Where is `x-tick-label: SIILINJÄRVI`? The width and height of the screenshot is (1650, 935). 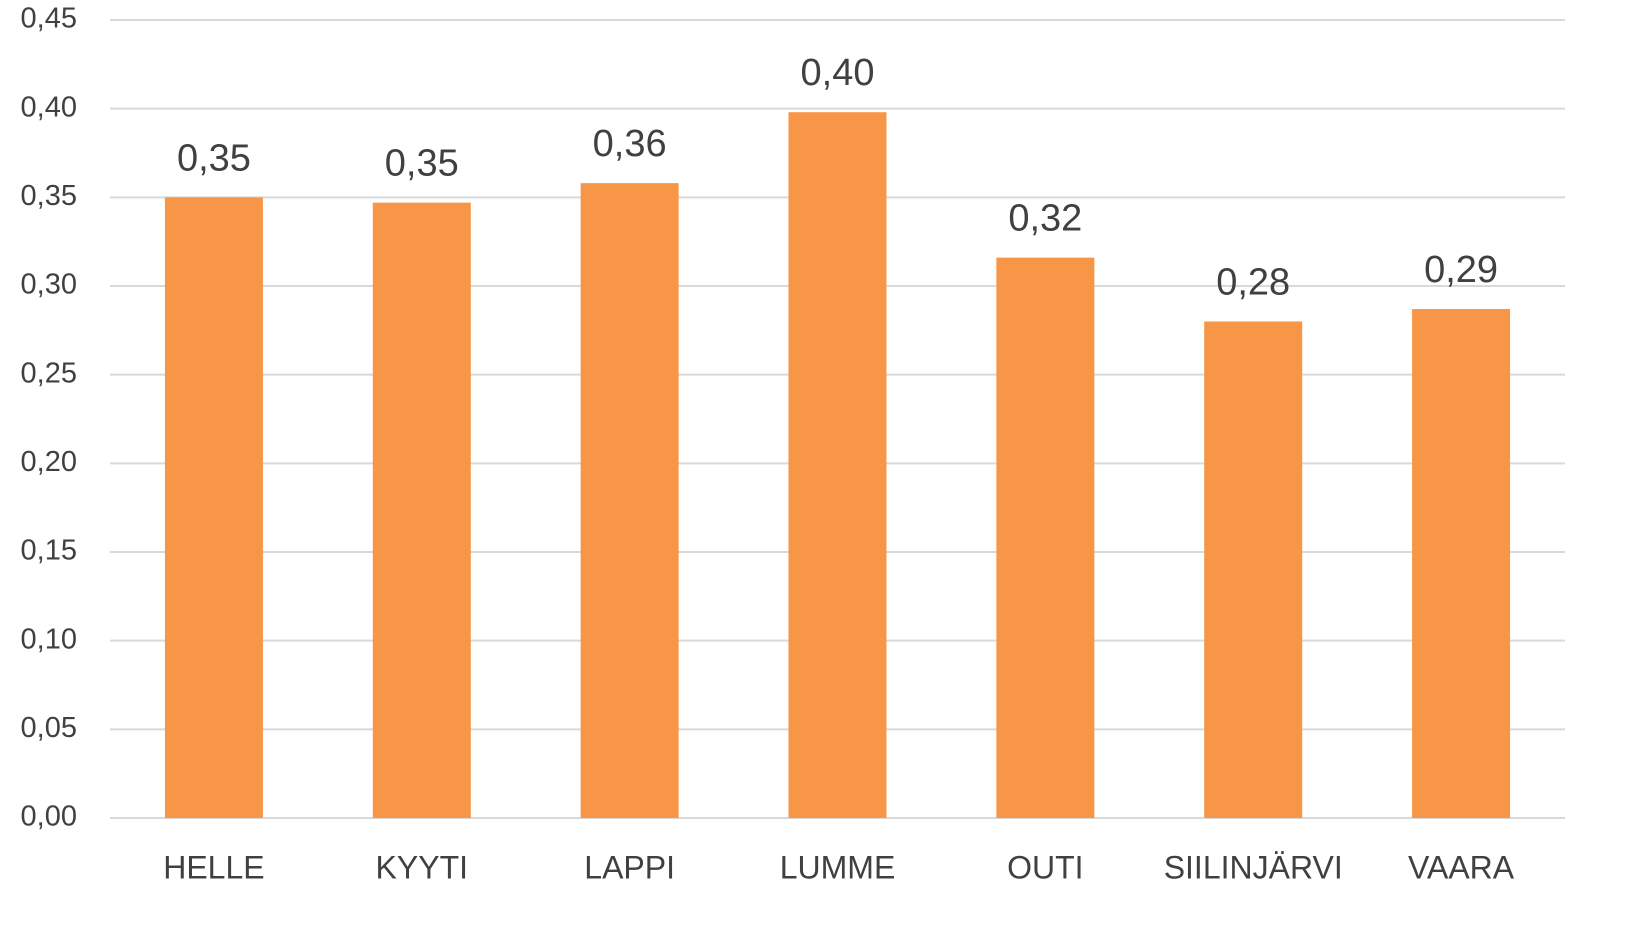 x-tick-label: SIILINJÄRVI is located at coordinates (1253, 867).